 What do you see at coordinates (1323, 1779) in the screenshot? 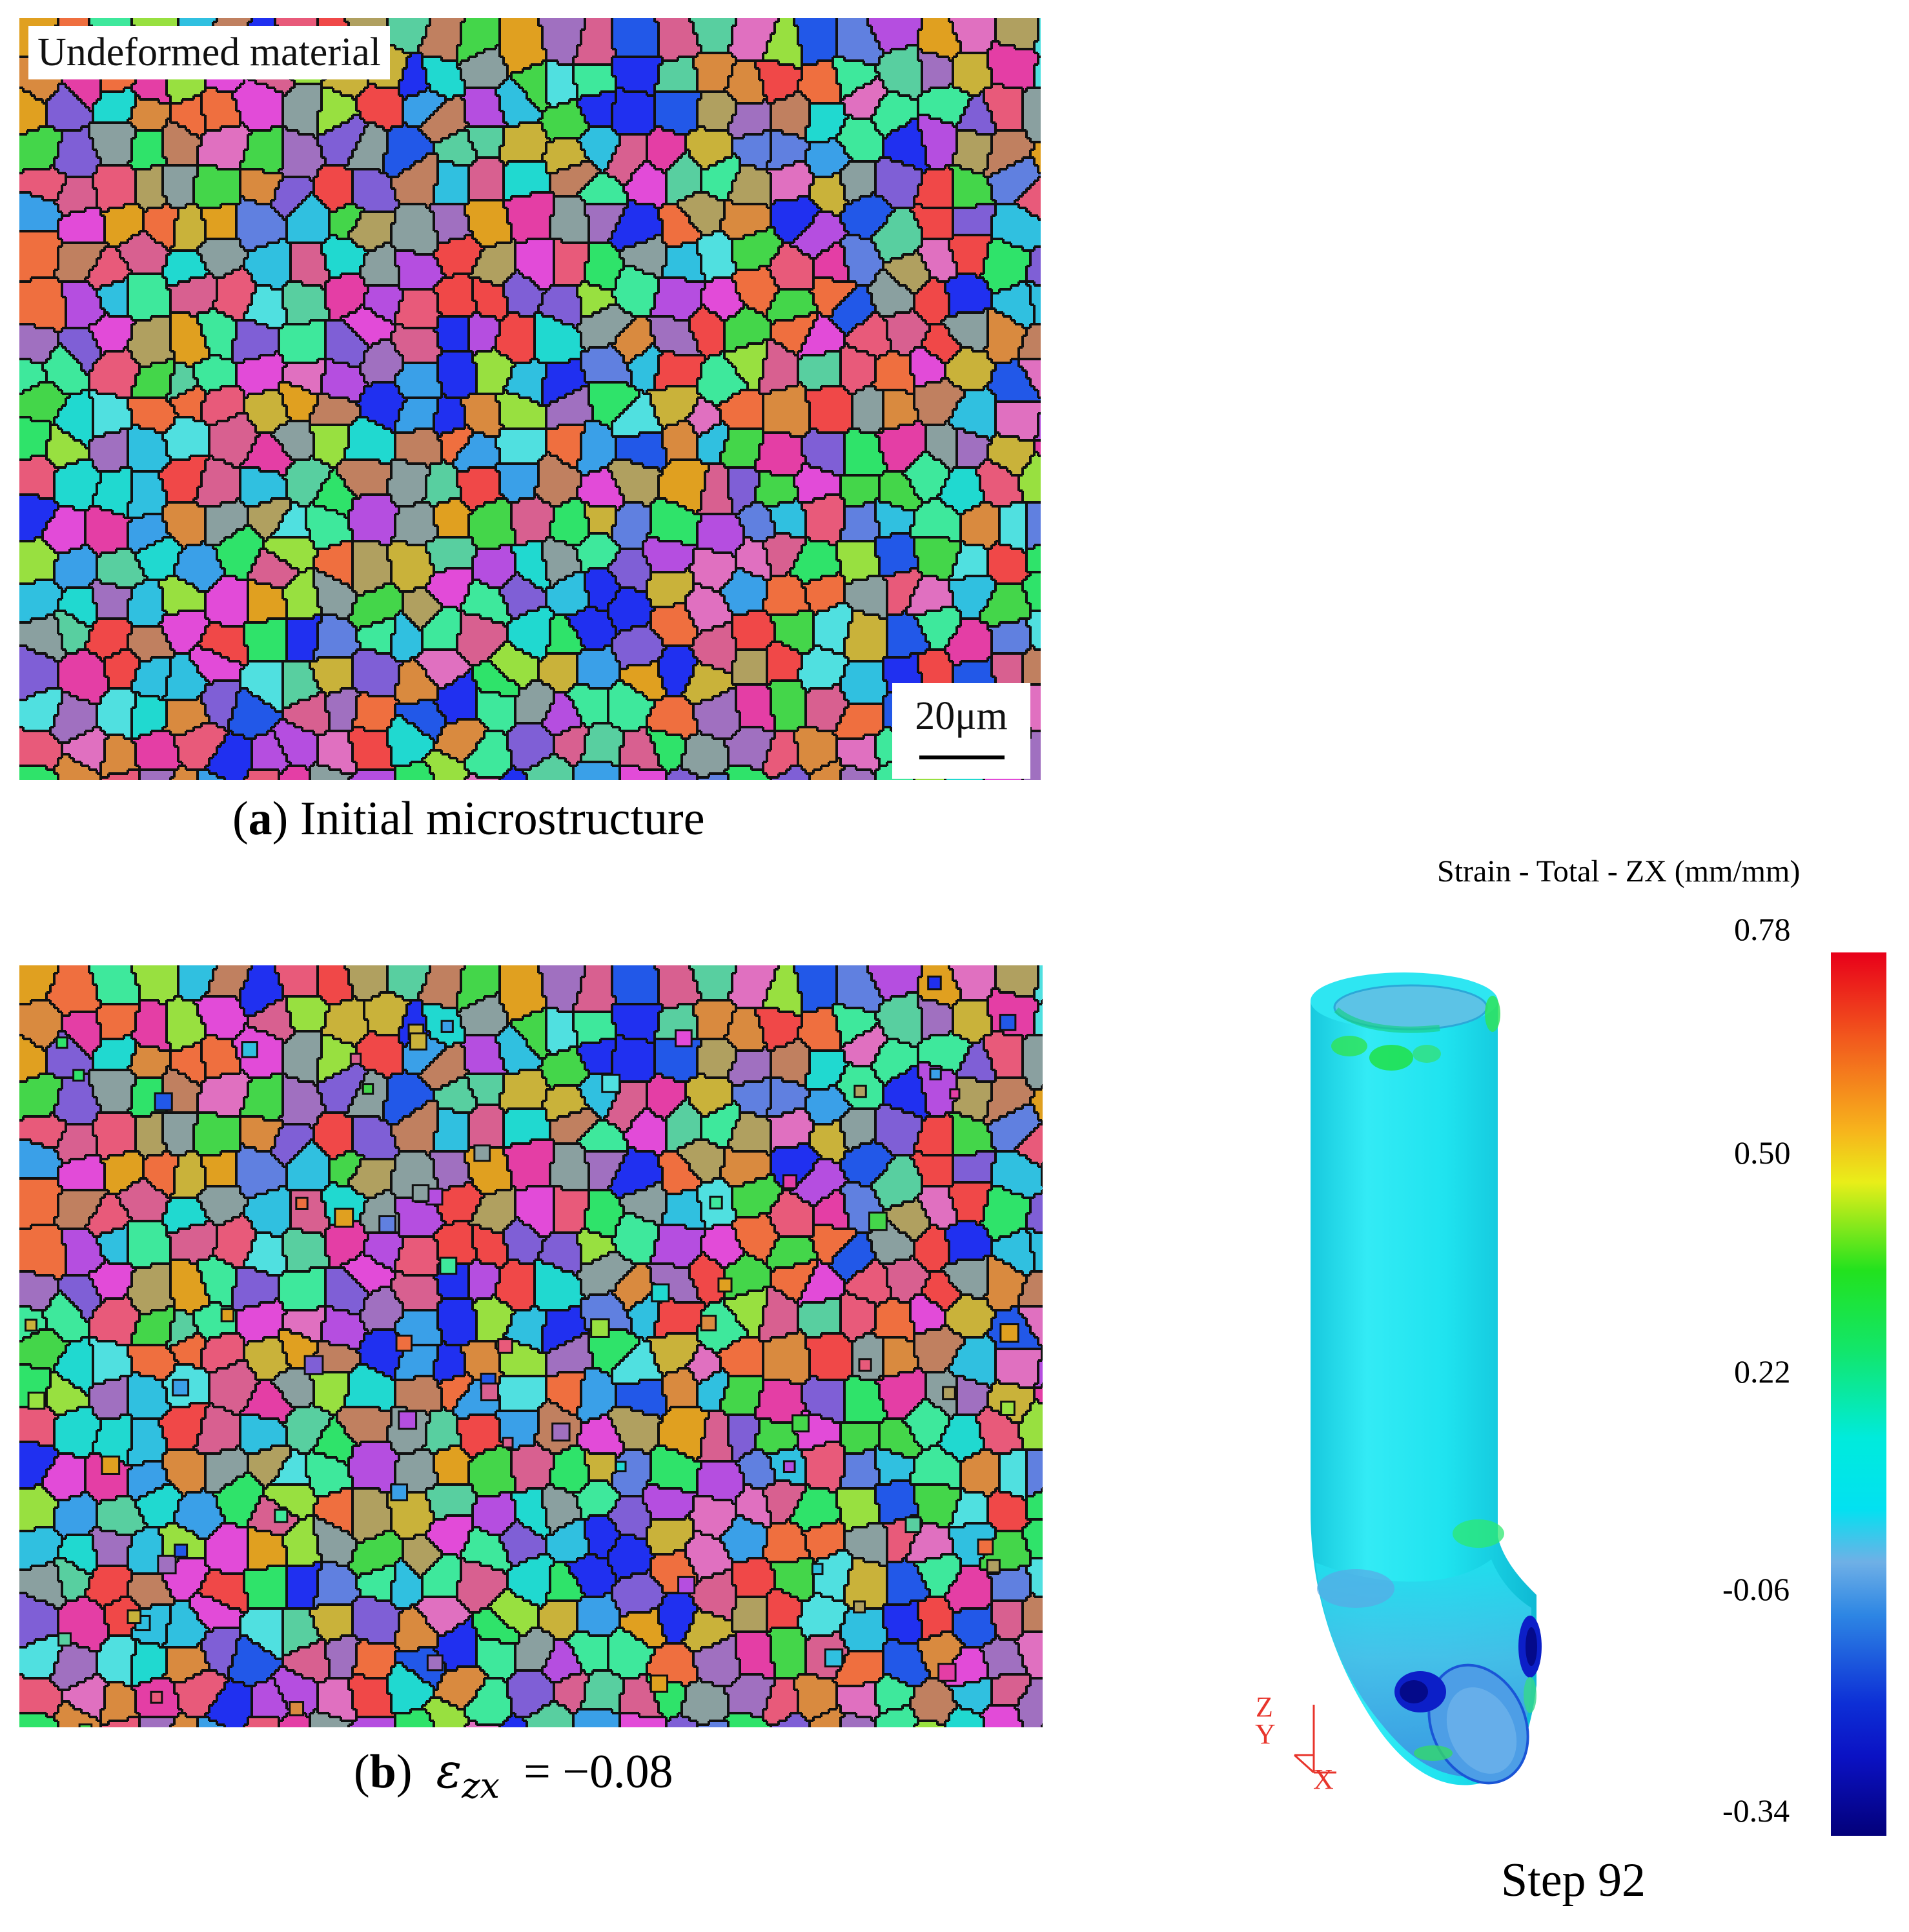
I see `axis-label-x: X` at bounding box center [1323, 1779].